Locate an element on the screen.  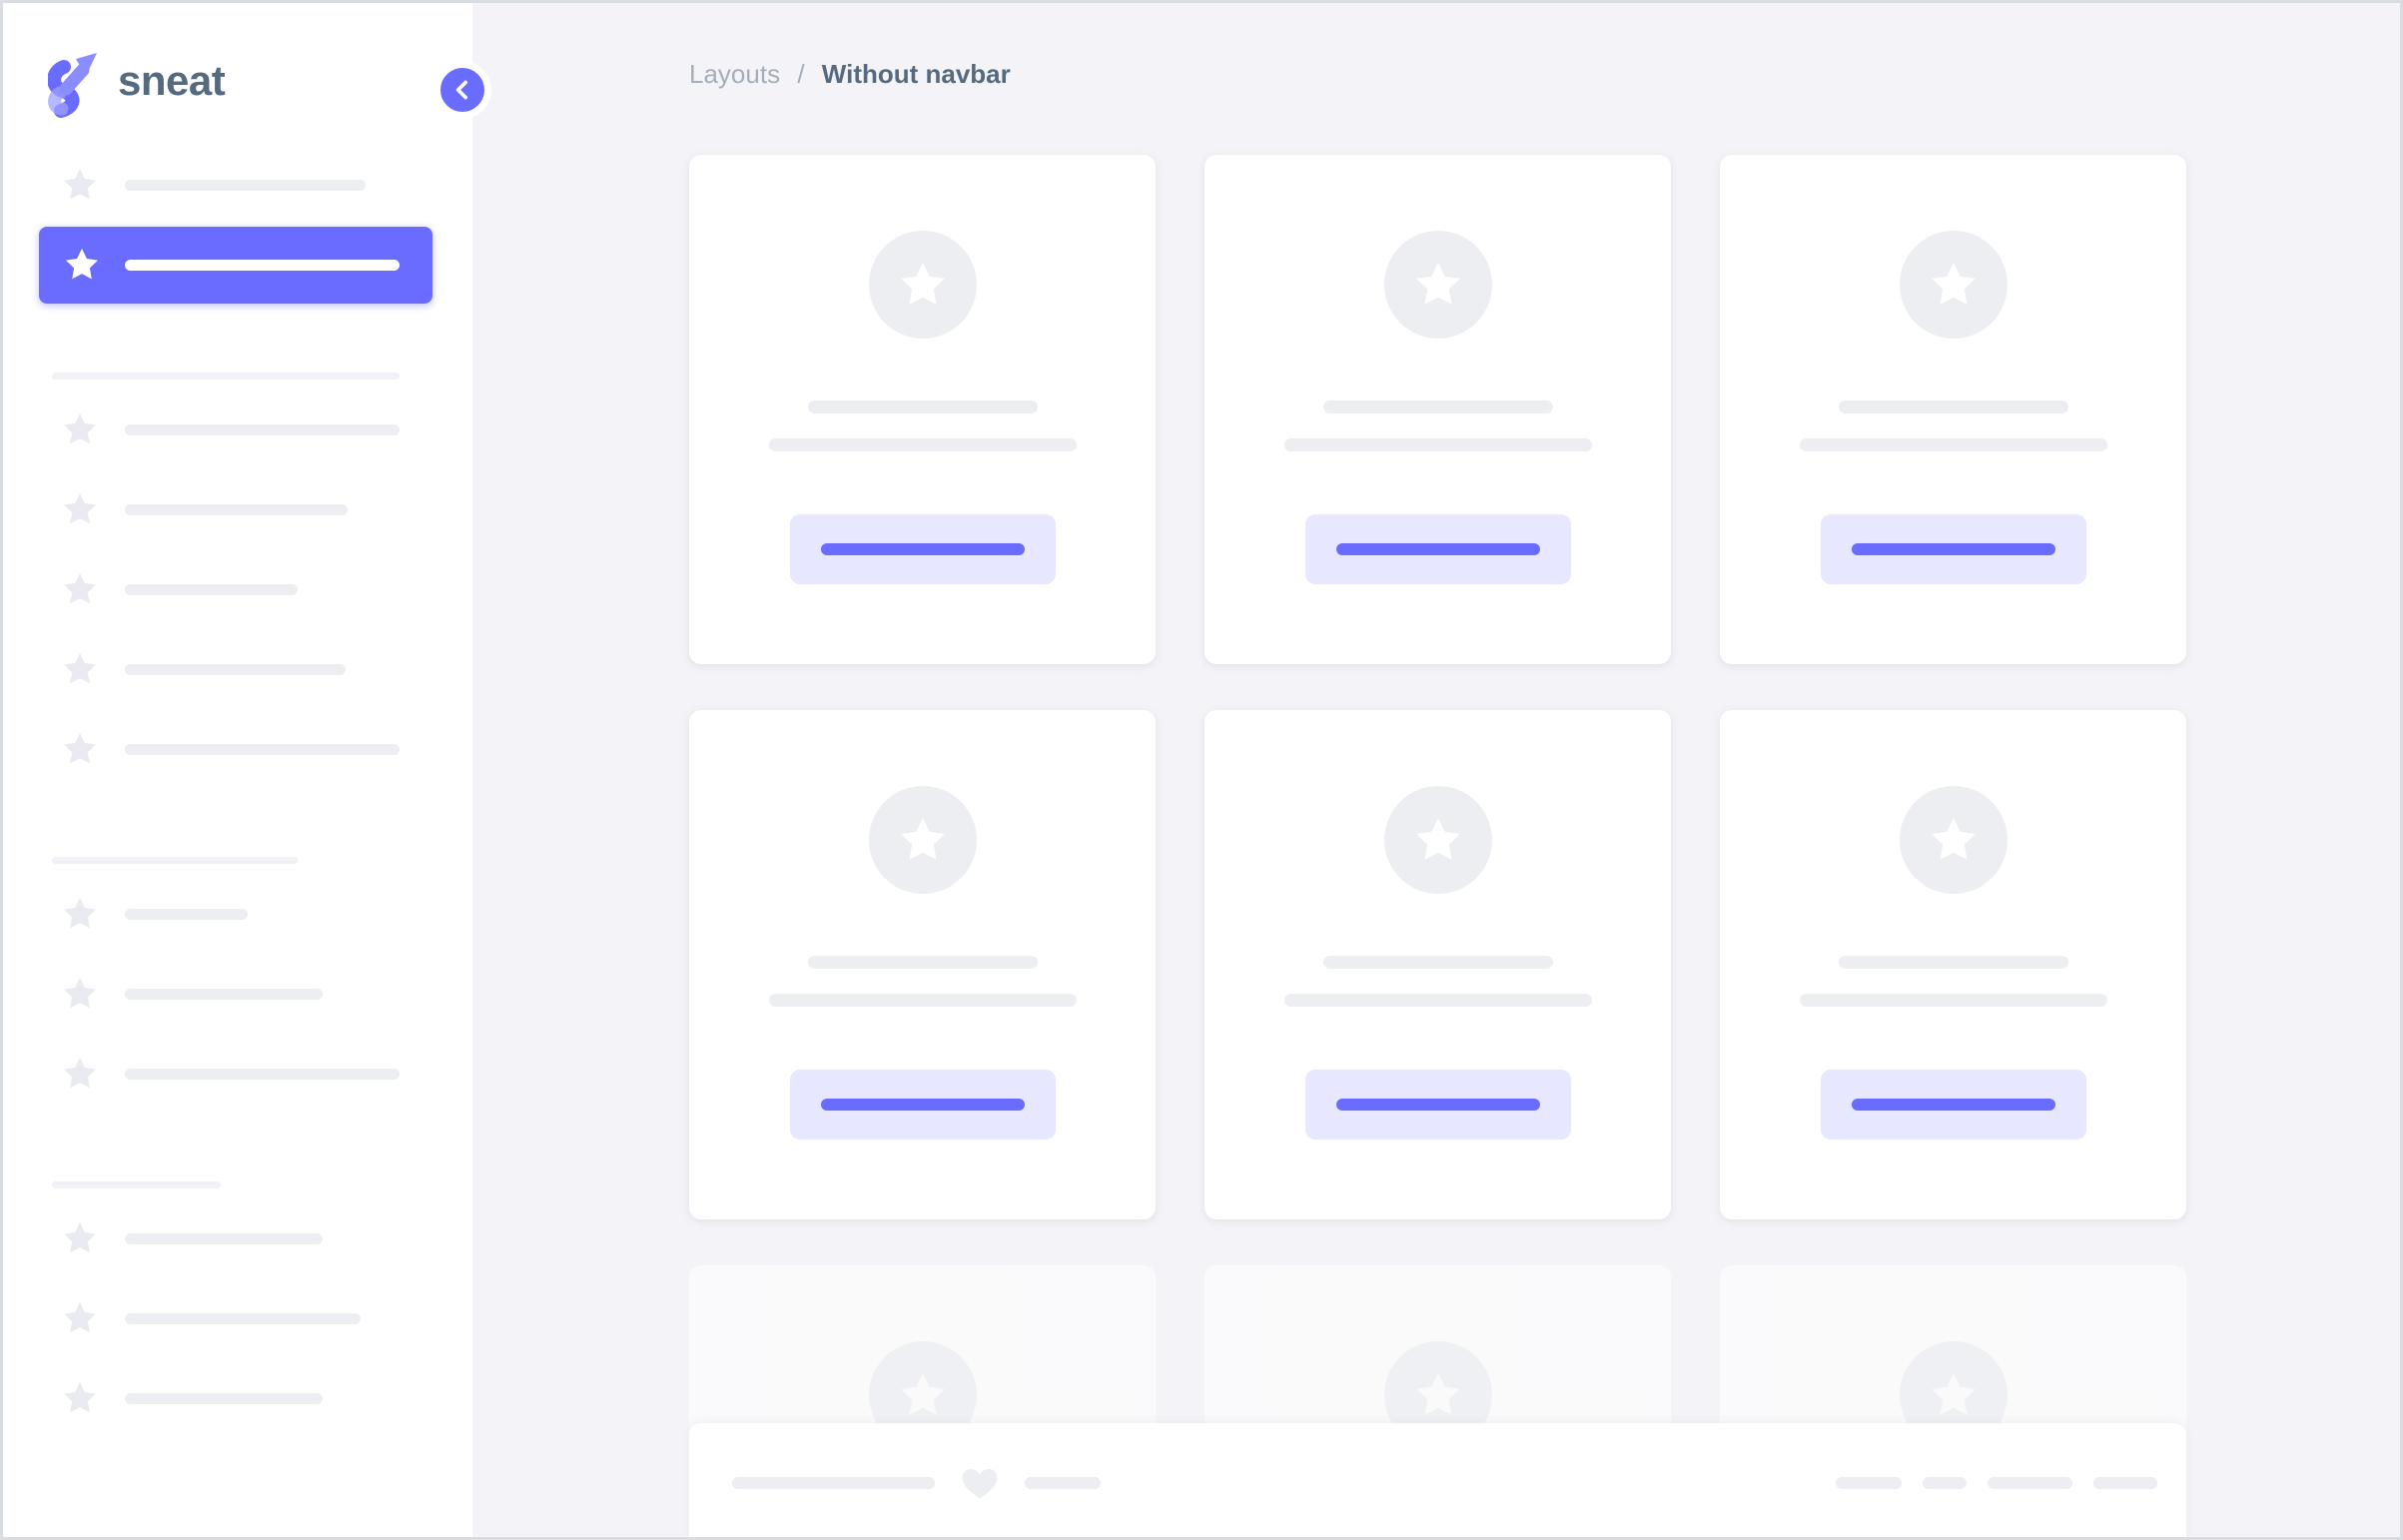
breadcrumb-section: Layouts is located at coordinates (735, 74).